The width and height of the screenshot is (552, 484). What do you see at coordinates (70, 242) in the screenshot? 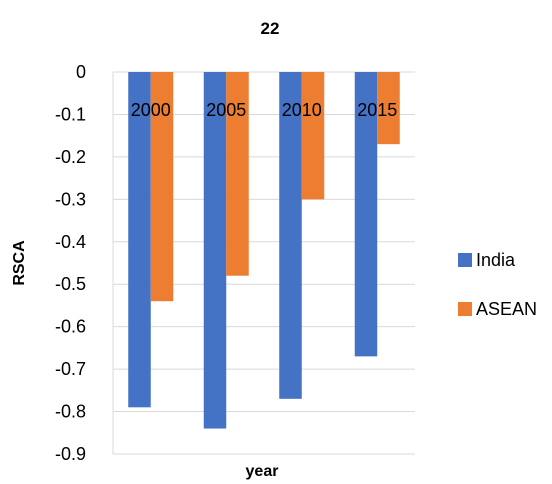
I see `y-tick-label: -0.4` at bounding box center [70, 242].